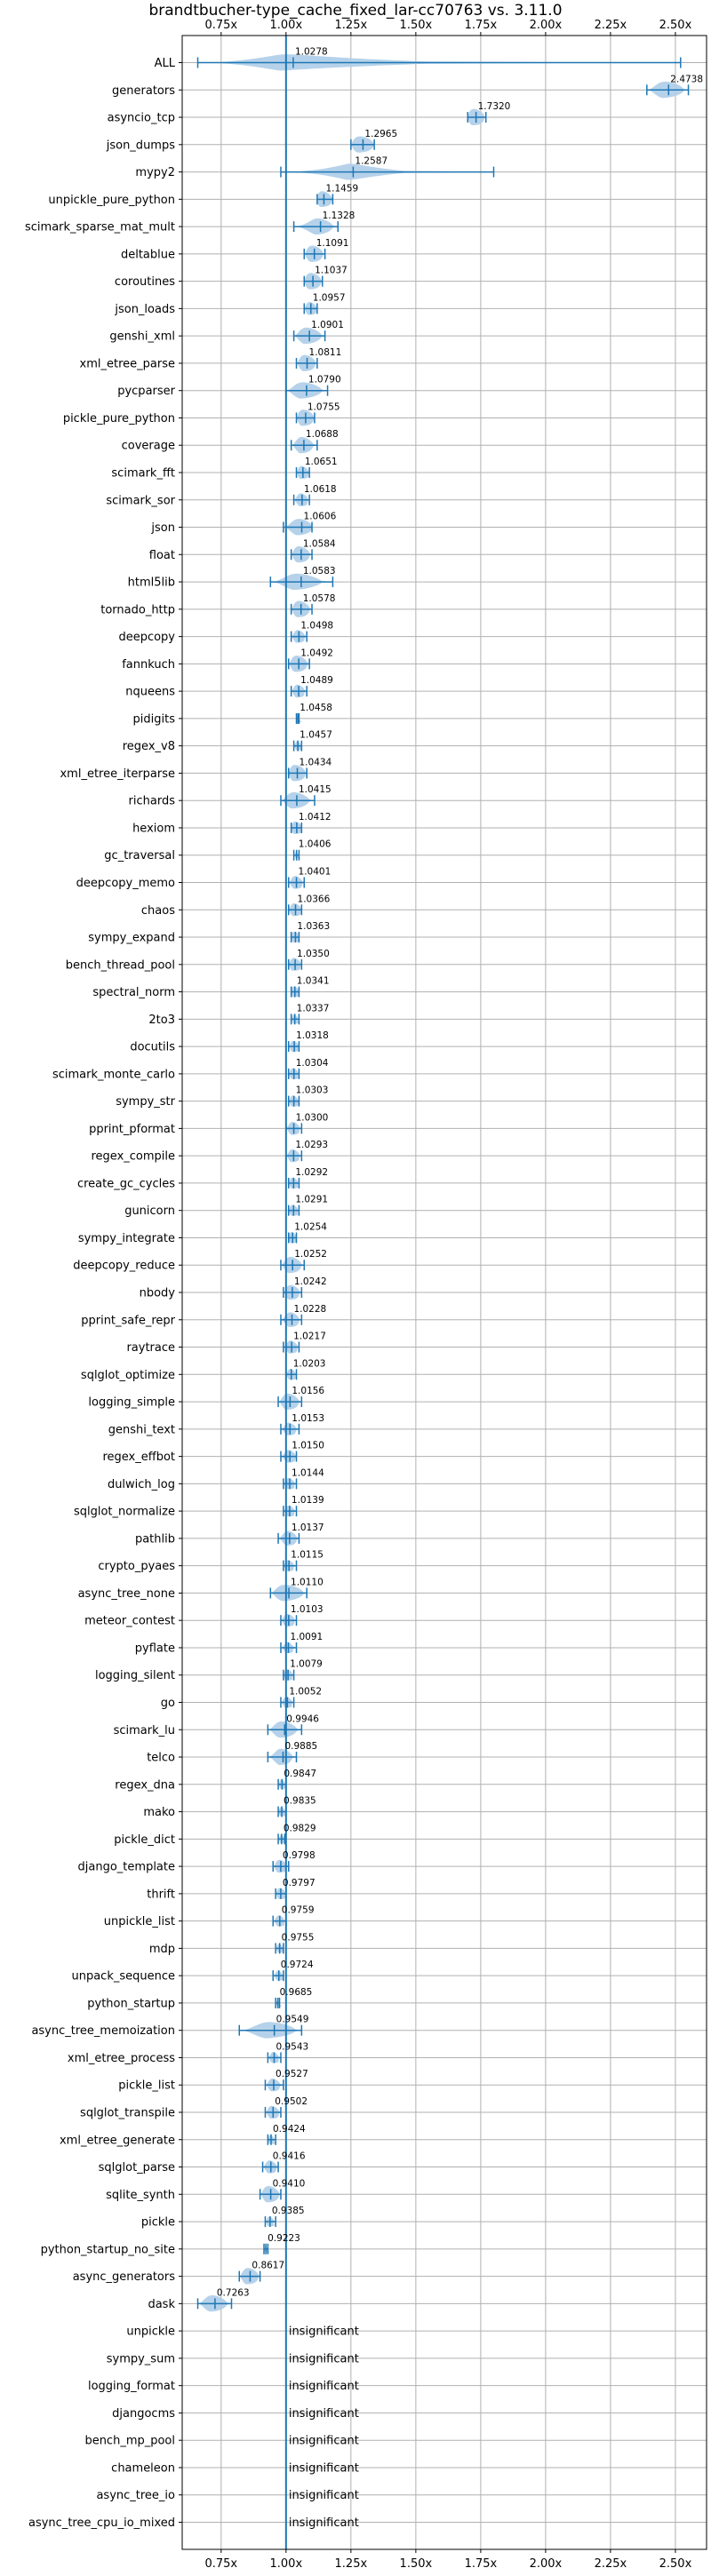 This screenshot has width=711, height=2576. I want to click on value-label: 1.0156, so click(308, 1391).